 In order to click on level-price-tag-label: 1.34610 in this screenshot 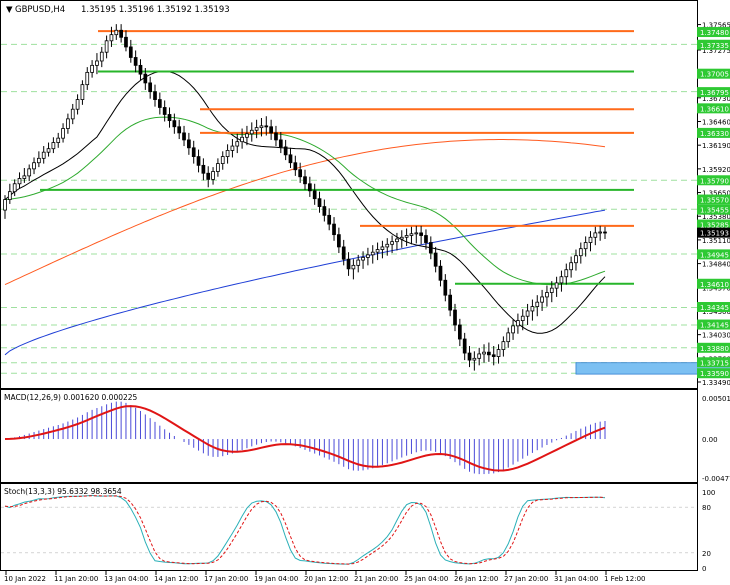, I will do `click(714, 285)`.